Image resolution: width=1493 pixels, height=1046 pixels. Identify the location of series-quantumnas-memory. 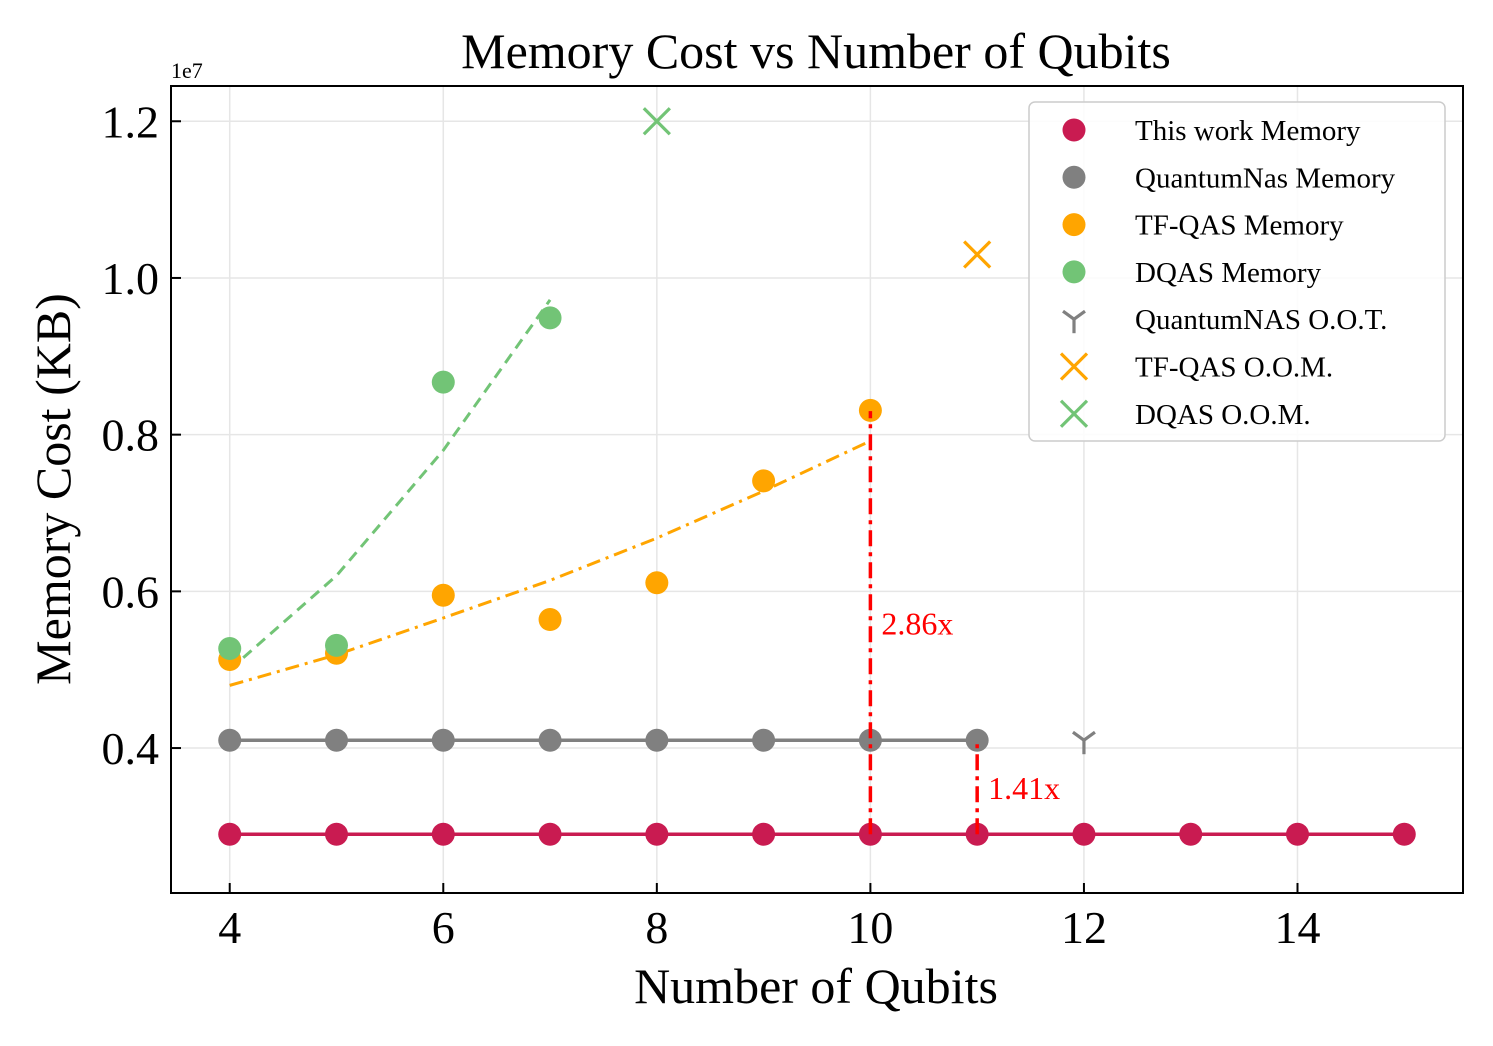
(603, 740).